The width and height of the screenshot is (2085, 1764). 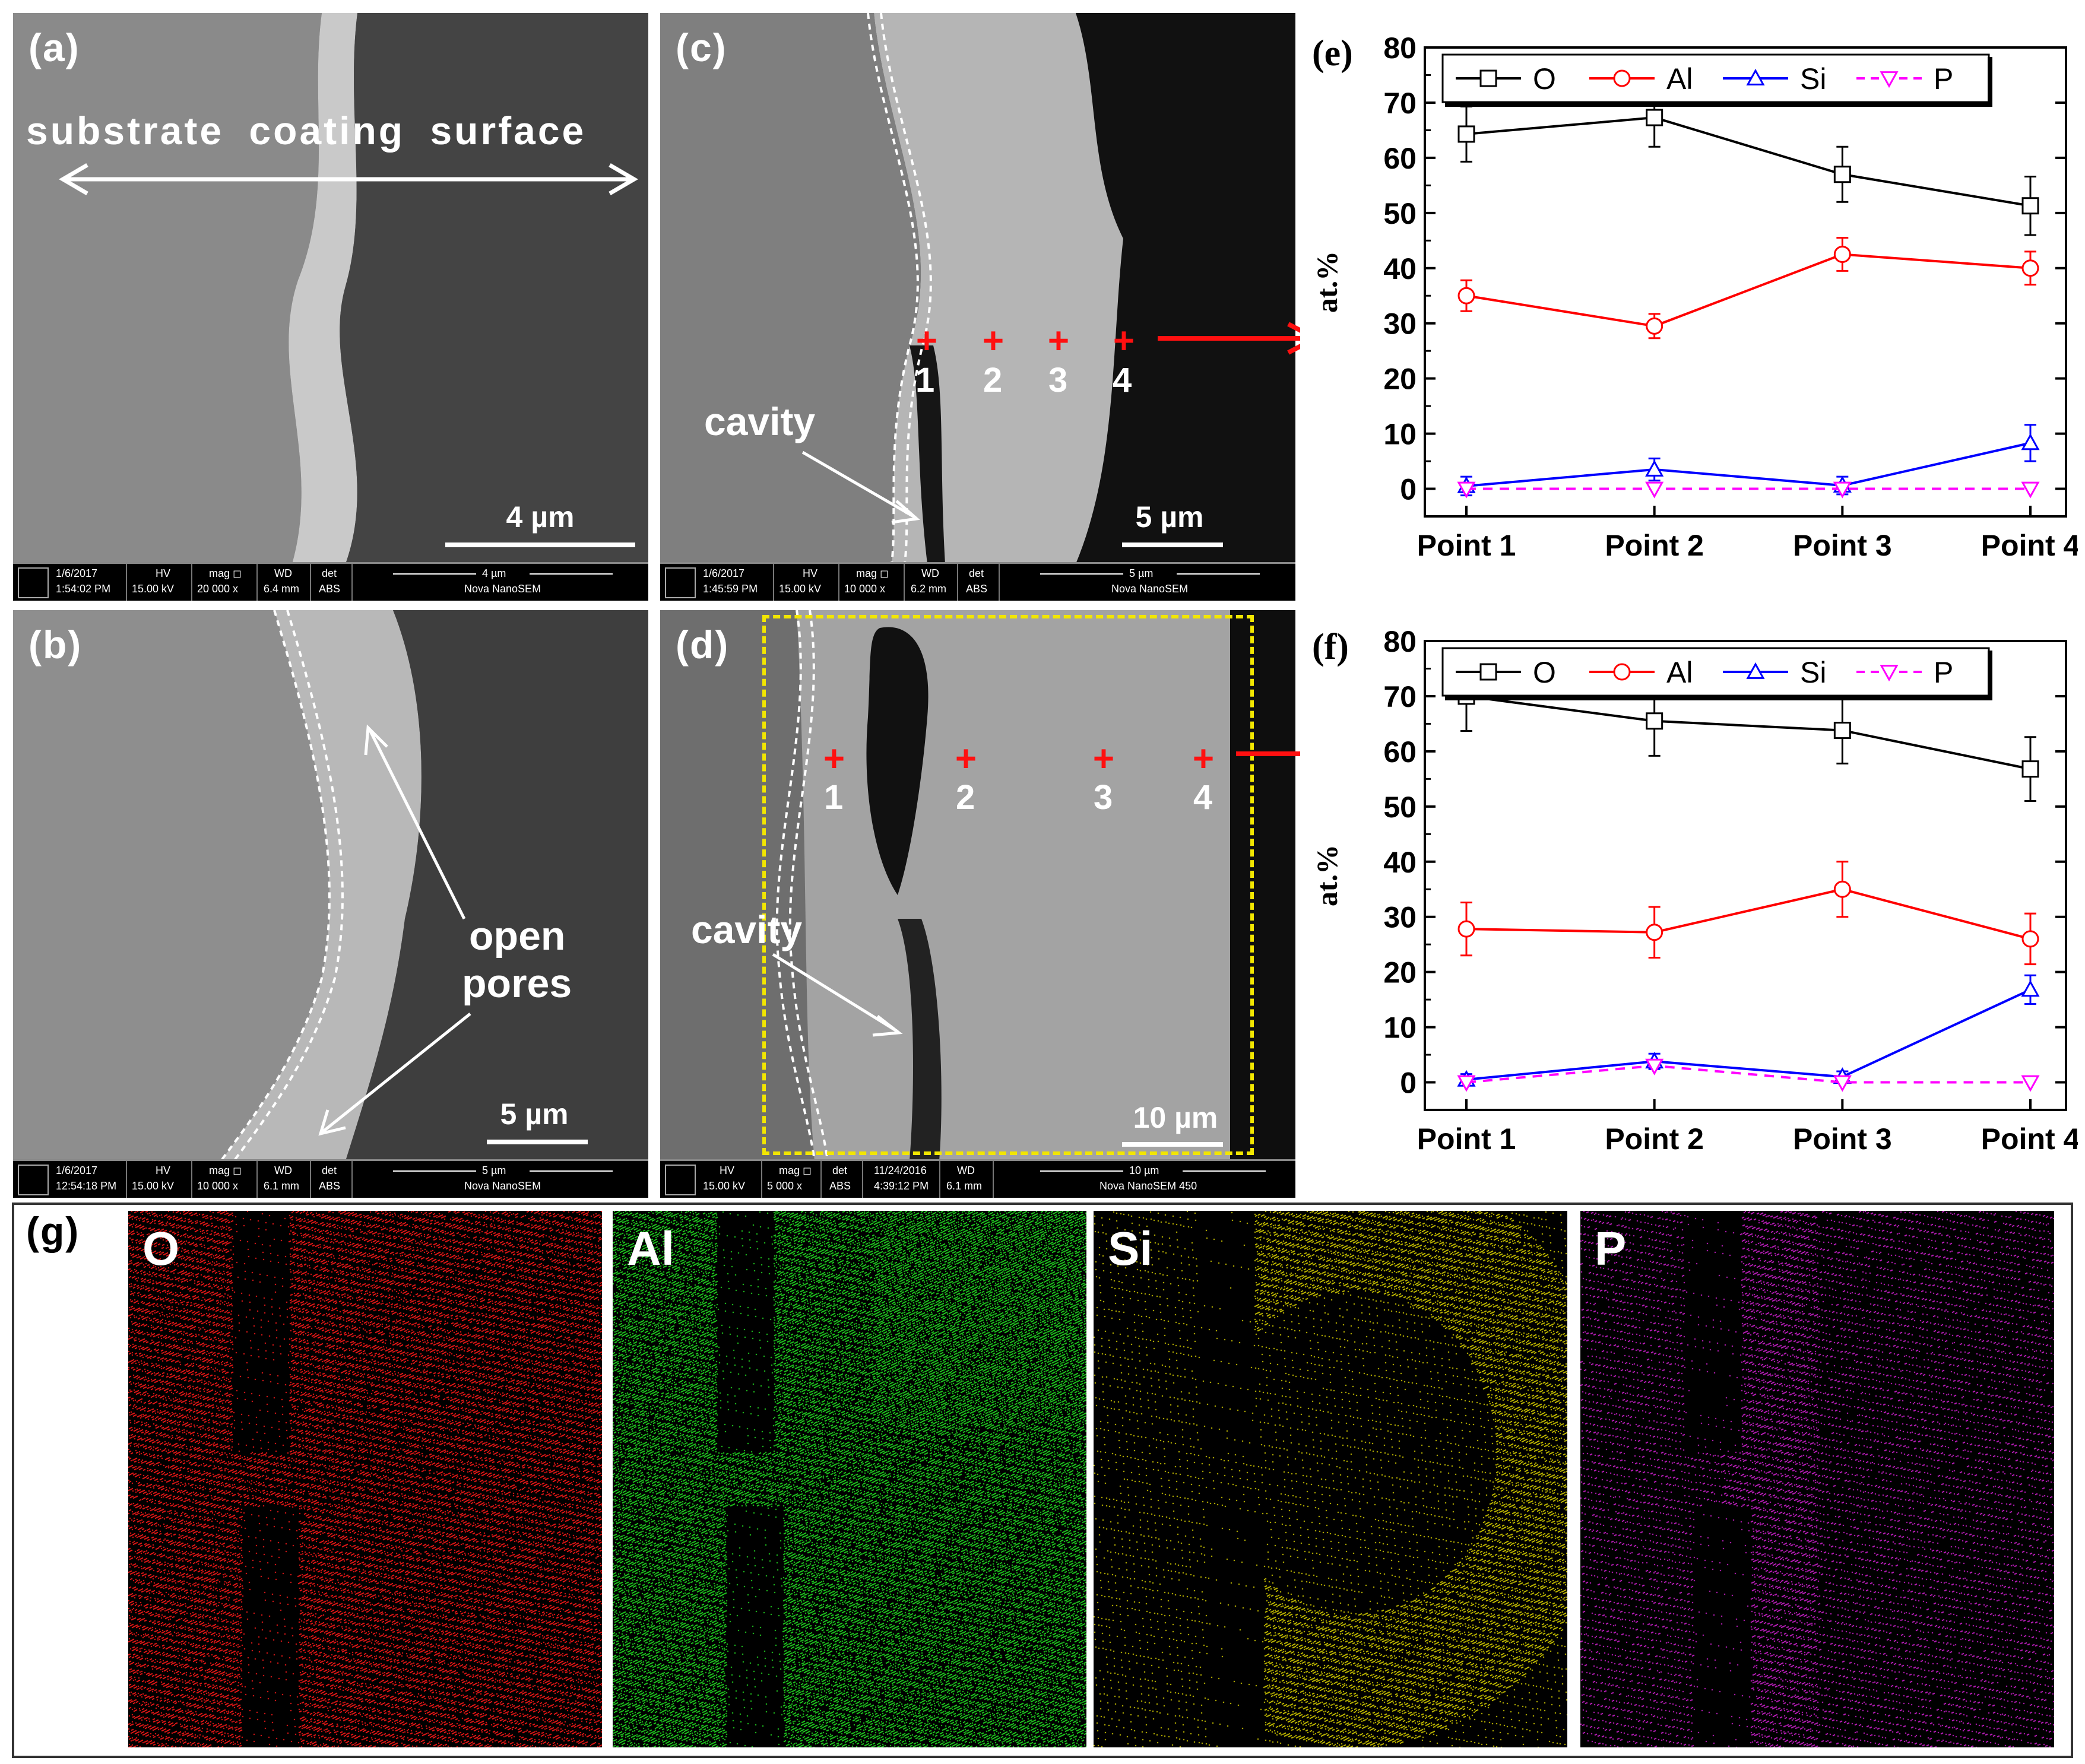 I want to click on panel-label-a: (a), so click(x=54, y=47).